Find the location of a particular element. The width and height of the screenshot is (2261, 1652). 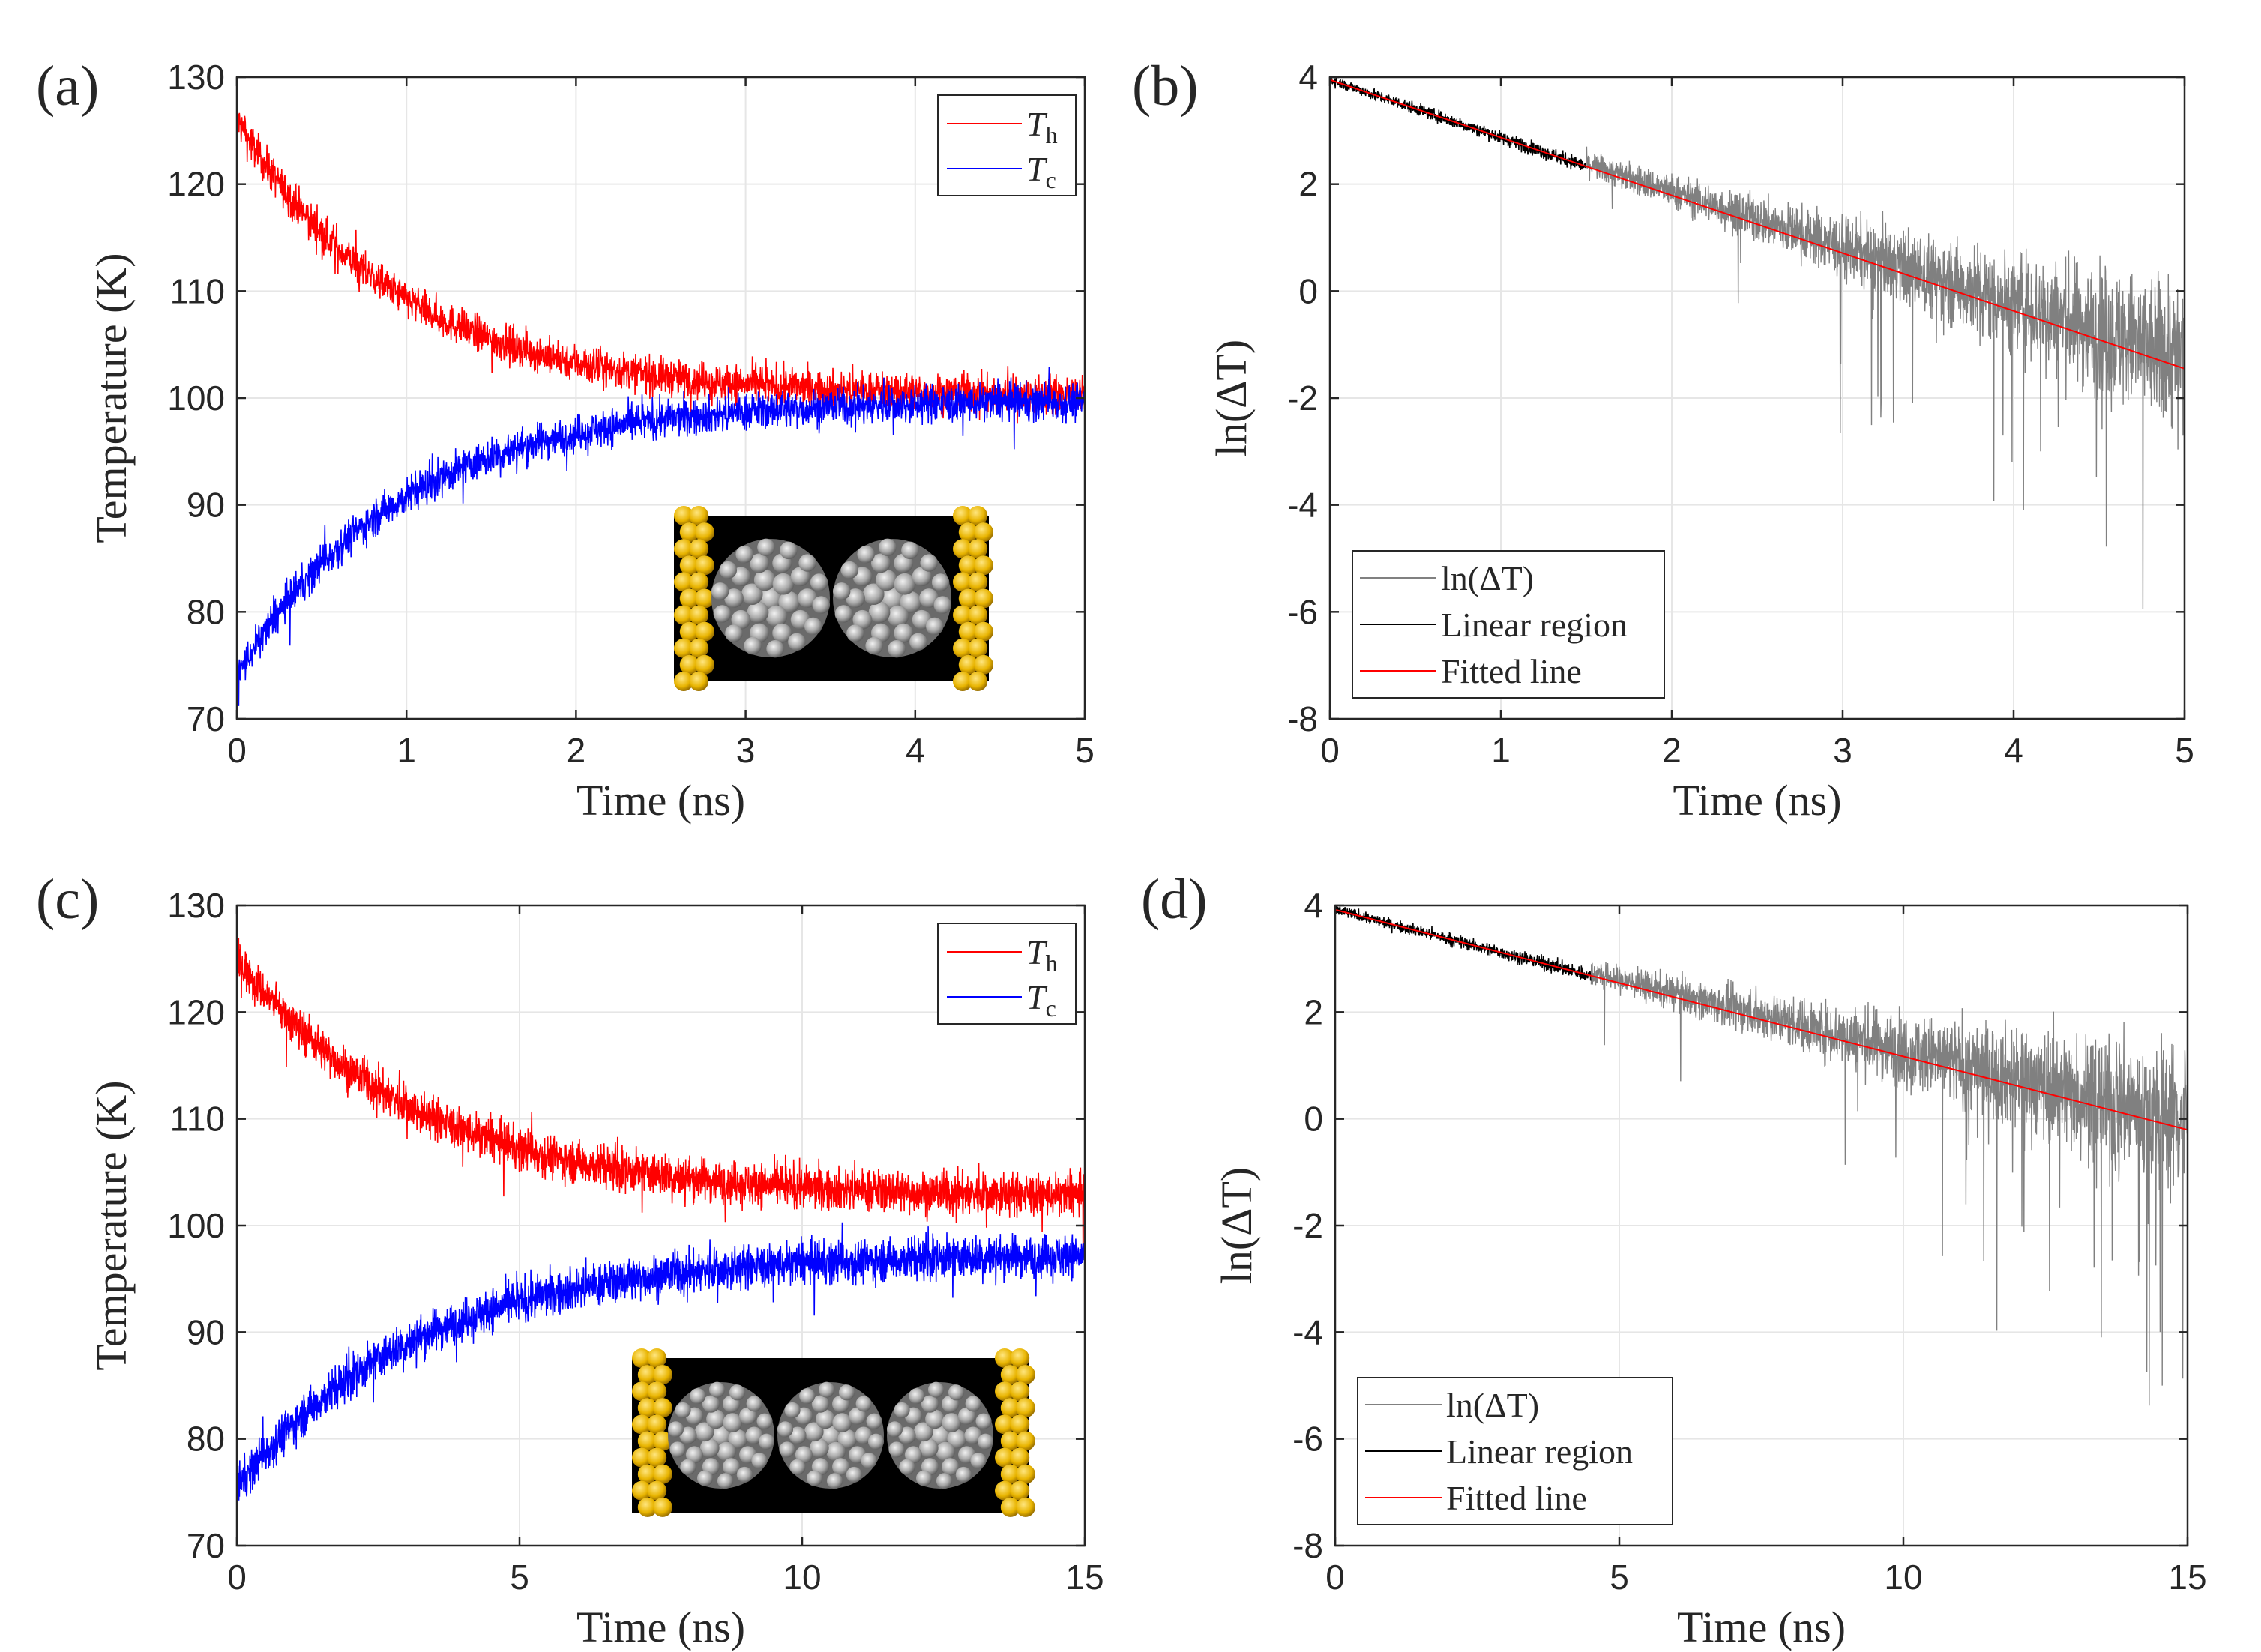

y-tick-label: 110 is located at coordinates (197, 290).